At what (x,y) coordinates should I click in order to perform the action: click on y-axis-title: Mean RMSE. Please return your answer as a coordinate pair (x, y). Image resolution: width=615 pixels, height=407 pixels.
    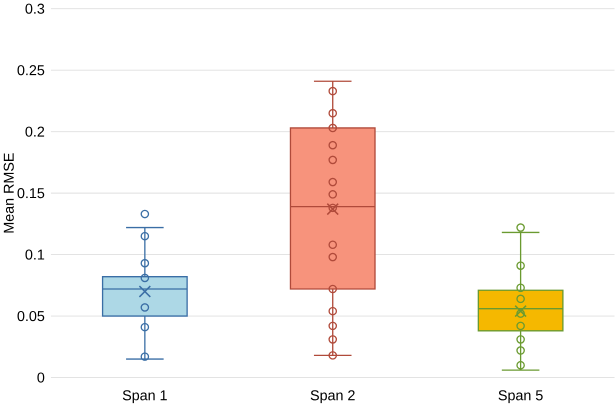
    Looking at the image, I should click on (9, 193).